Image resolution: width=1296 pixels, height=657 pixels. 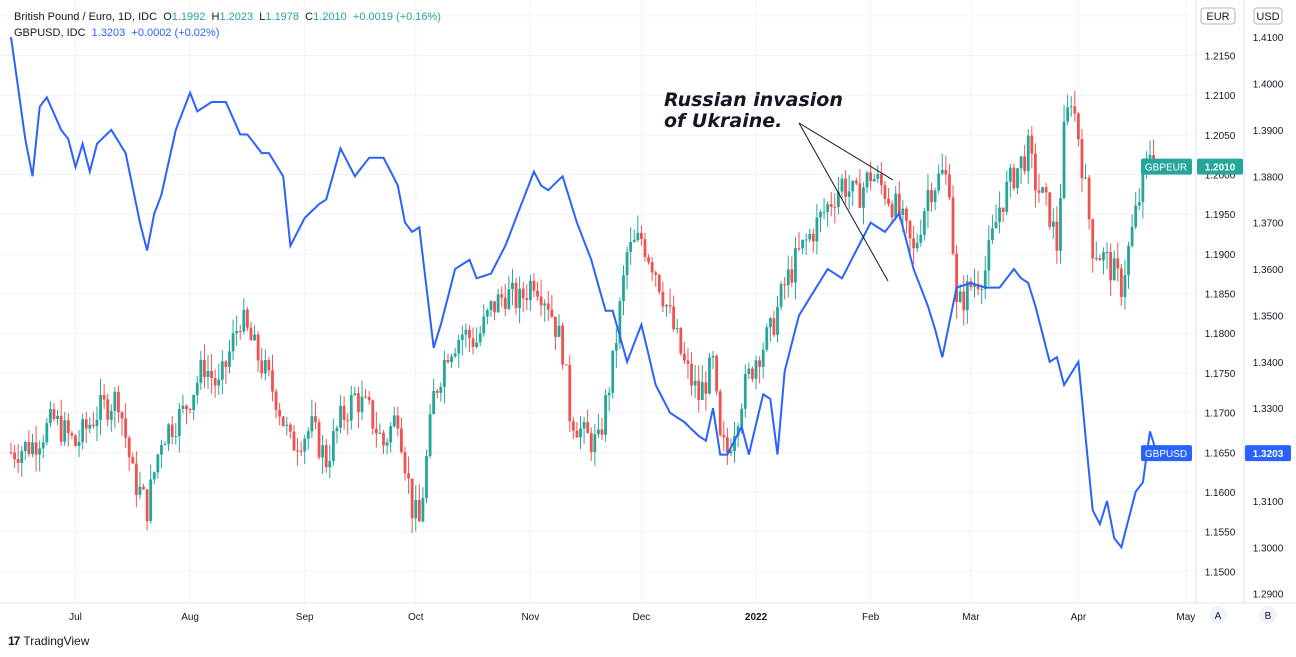 I want to click on usd-tick-label: 1.3000, so click(x=1268, y=548).